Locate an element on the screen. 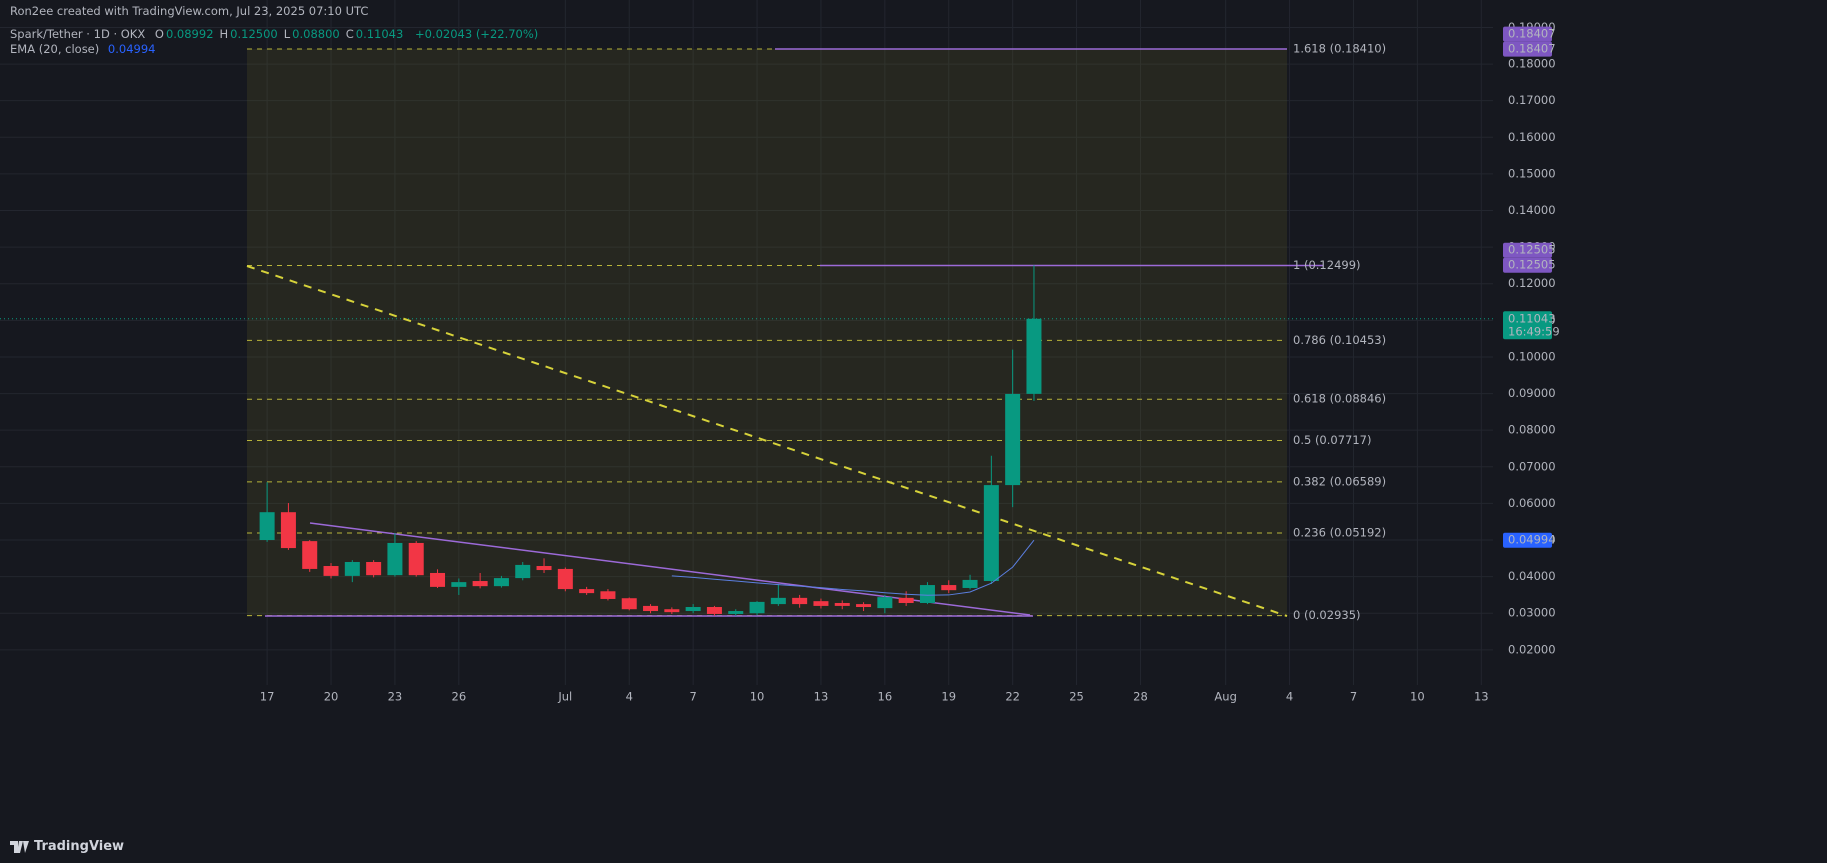 This screenshot has width=1827, height=863. price-axis is located at coordinates (1660, 353).